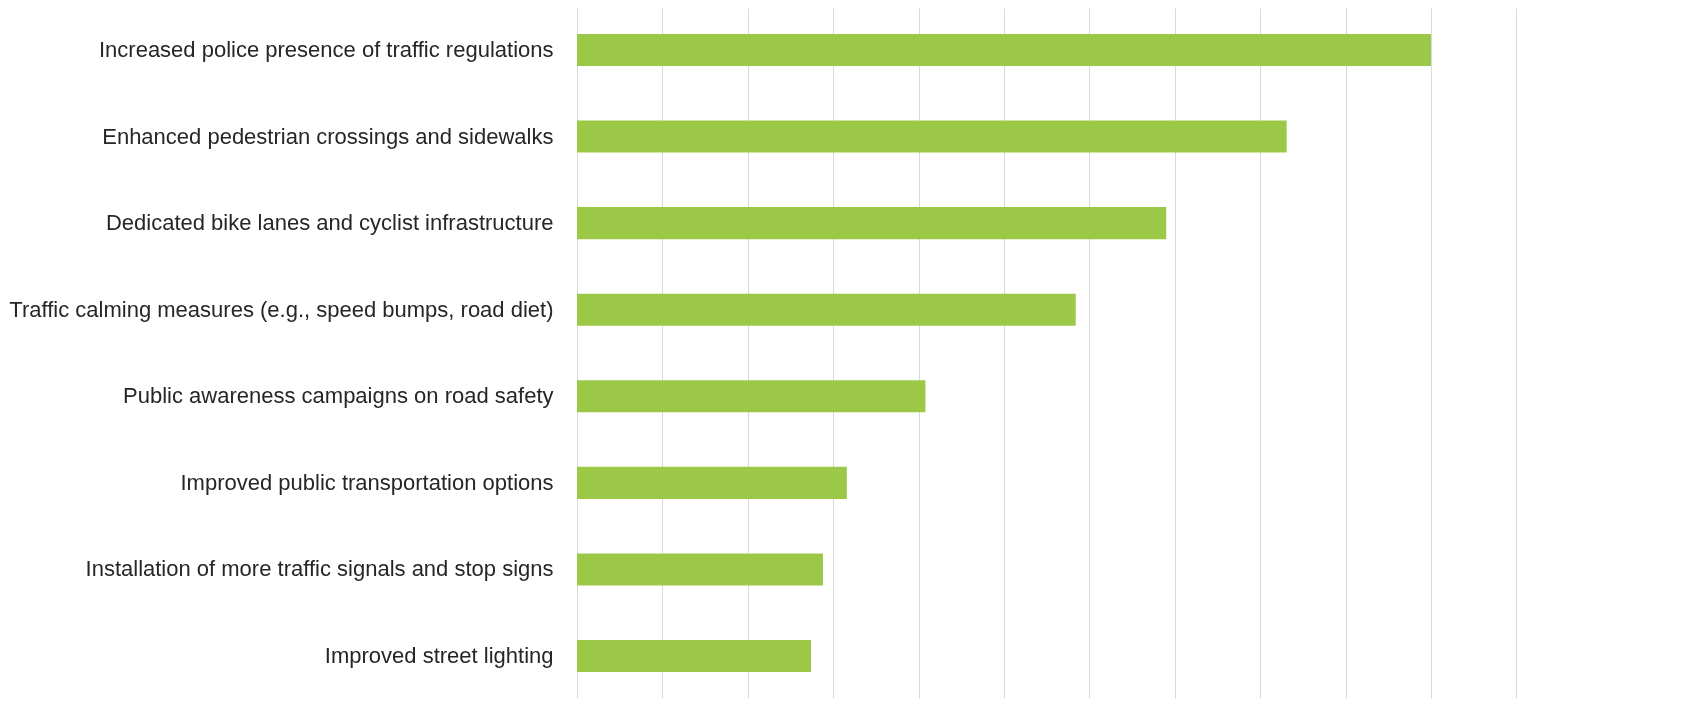  Describe the element at coordinates (338, 396) in the screenshot. I see `y-tick-label: Public awareness campaigns on road safety` at that location.